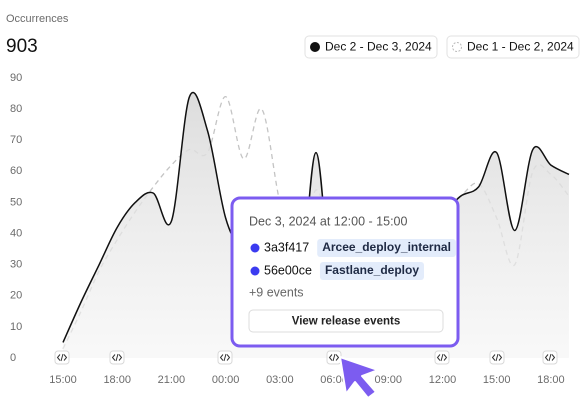 This screenshot has height=401, width=580. Describe the element at coordinates (378, 47) in the screenshot. I see `legend-label: Dec 2 - Dec 3, 2024` at that location.